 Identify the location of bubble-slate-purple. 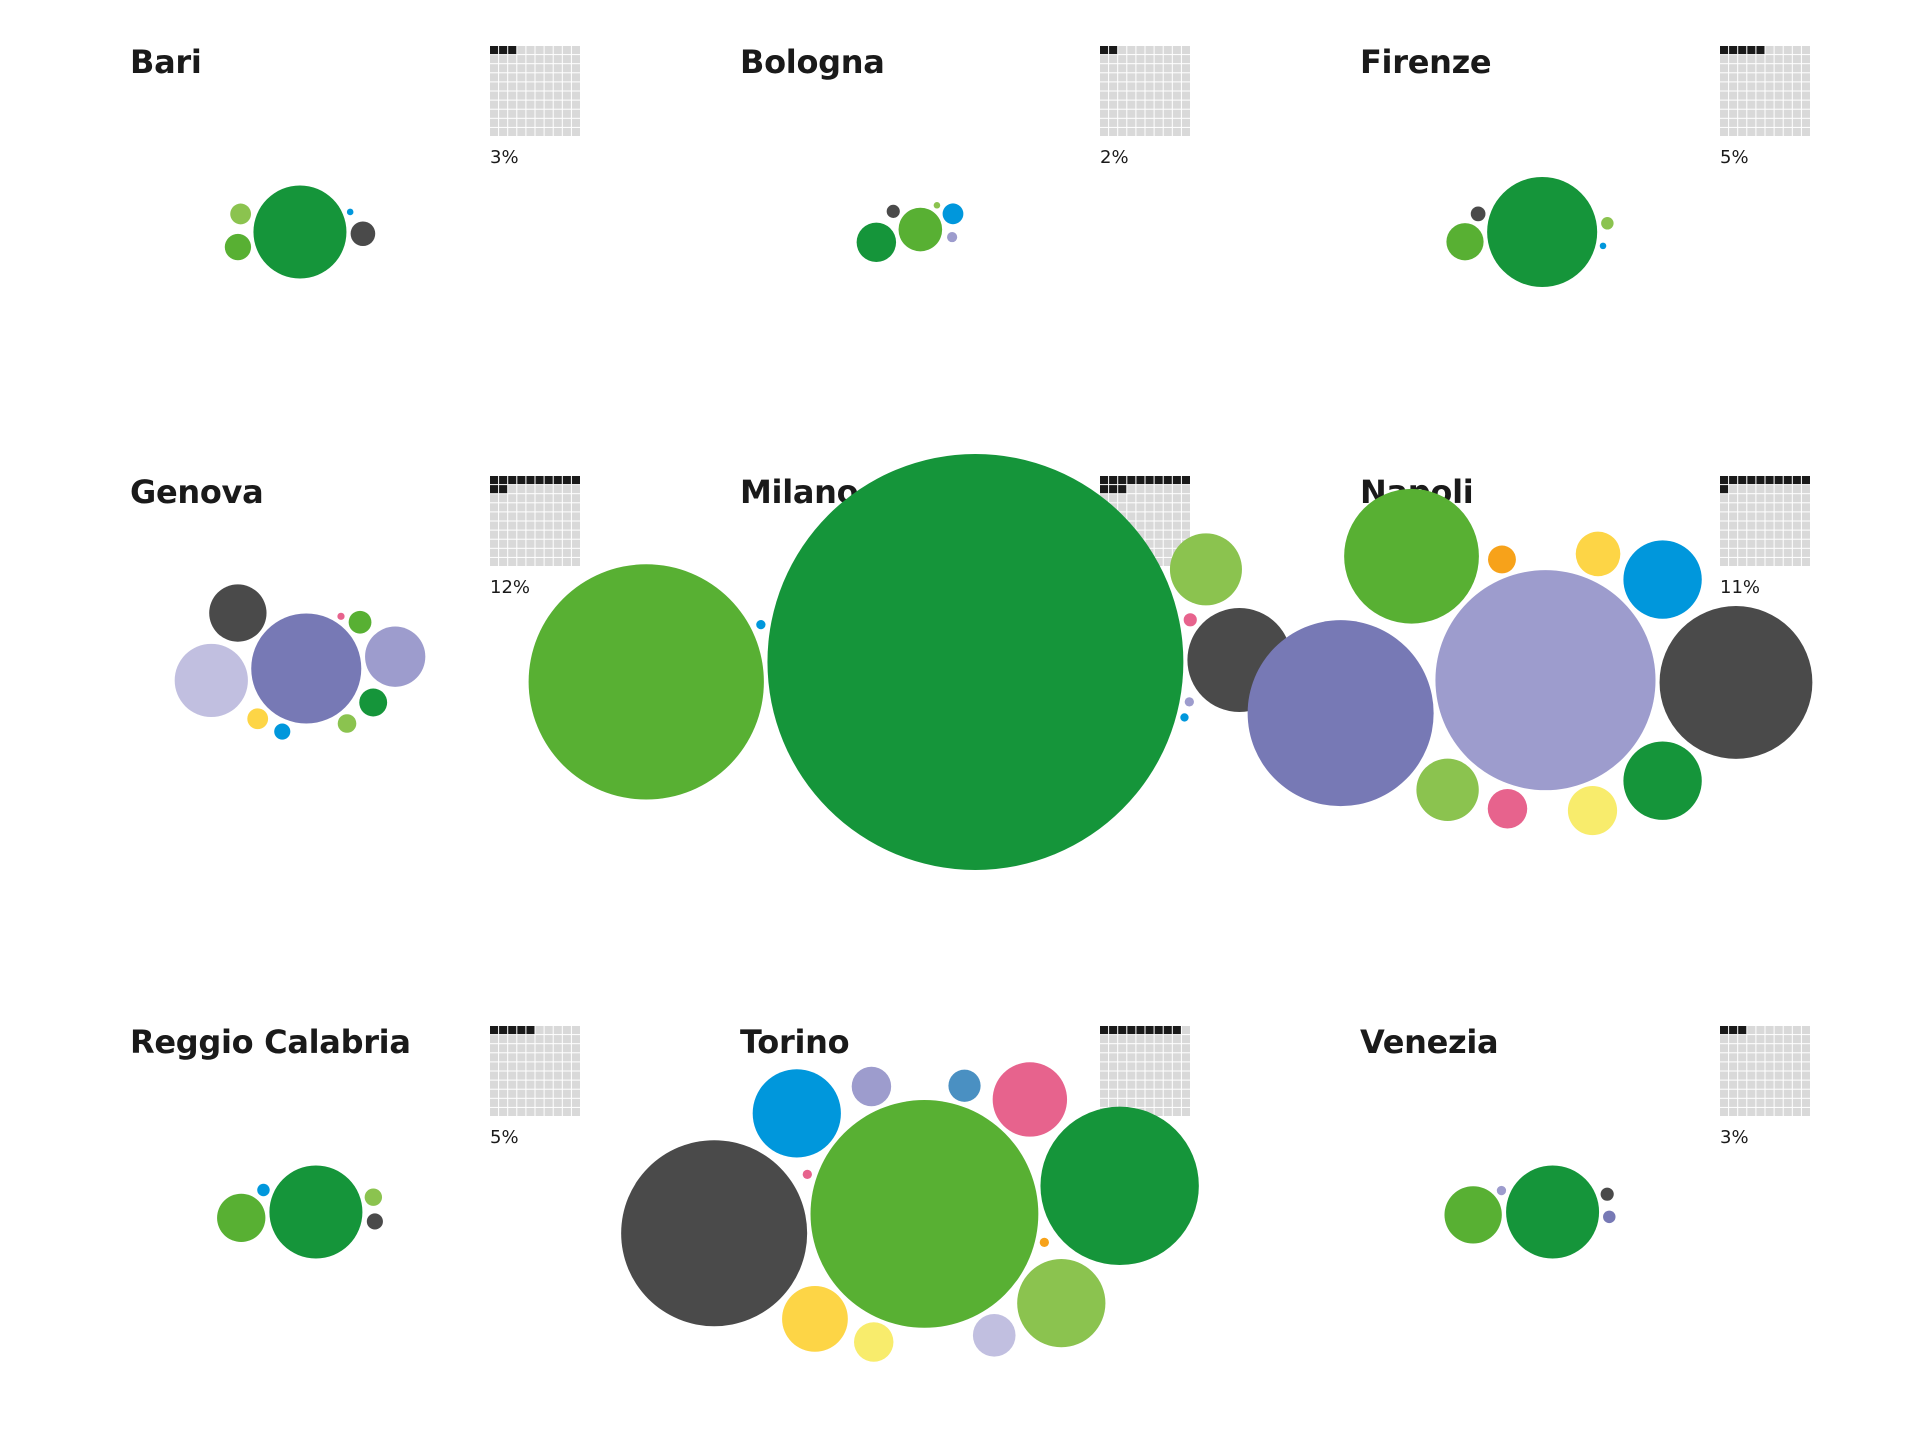
(1340, 713).